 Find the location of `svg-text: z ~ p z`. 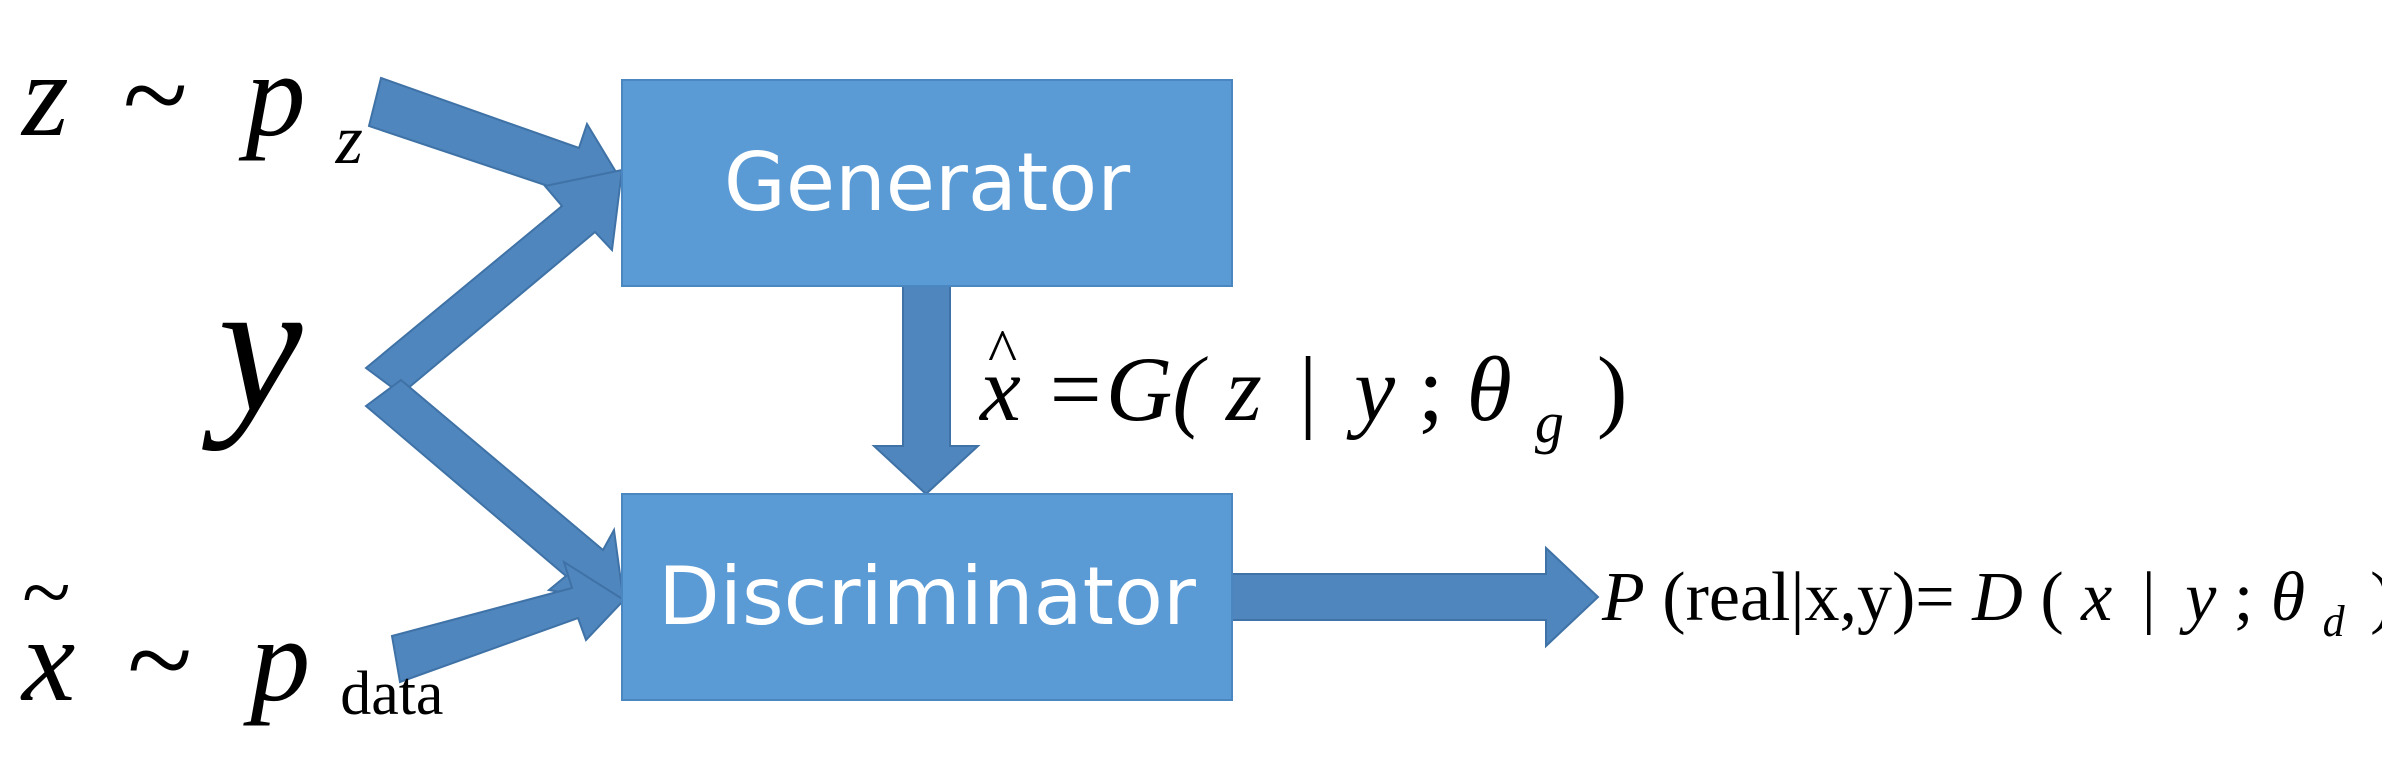

svg-text: z ~ p z is located at coordinates (191, 103).